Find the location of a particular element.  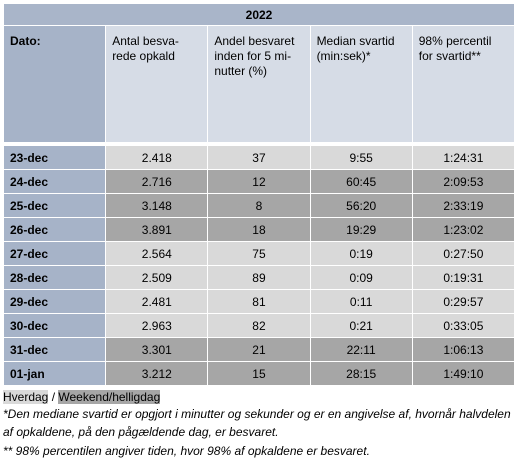

value-cell: 75 is located at coordinates (259, 253).